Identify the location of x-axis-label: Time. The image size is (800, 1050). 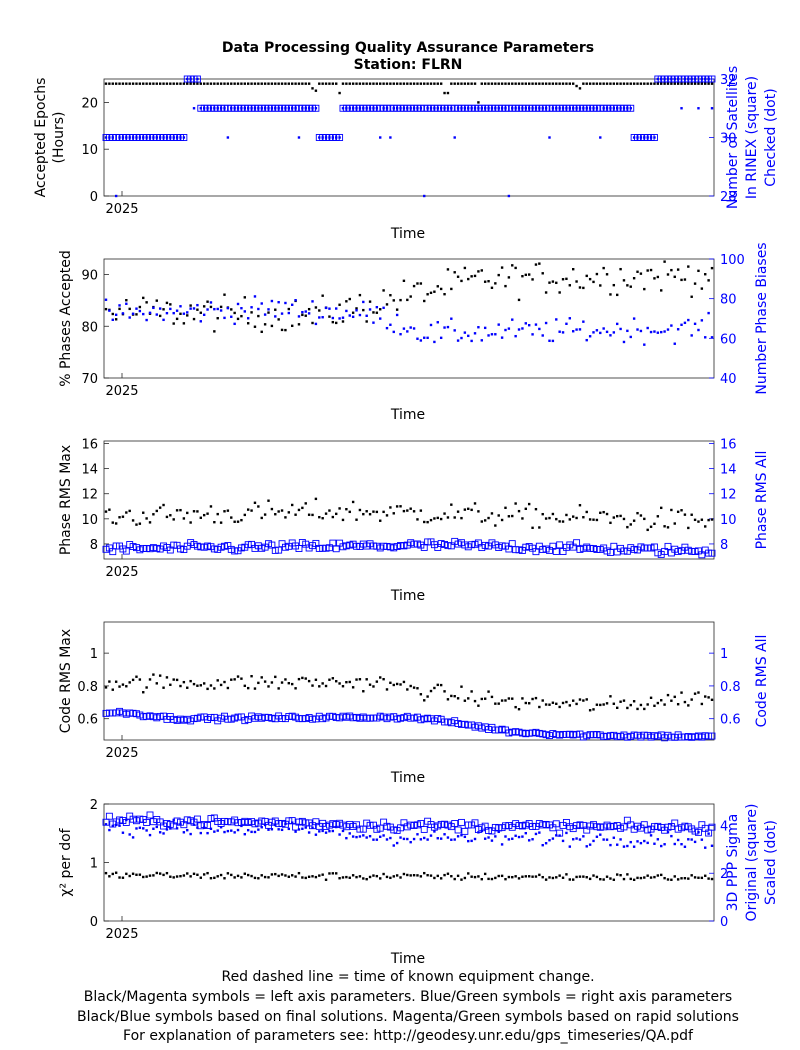
(407, 234).